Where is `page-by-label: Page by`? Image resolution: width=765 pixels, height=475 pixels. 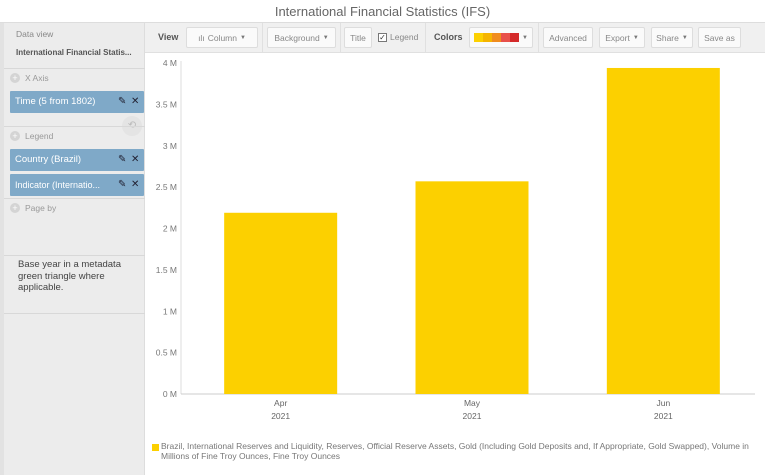
page-by-label: Page by is located at coordinates (41, 208).